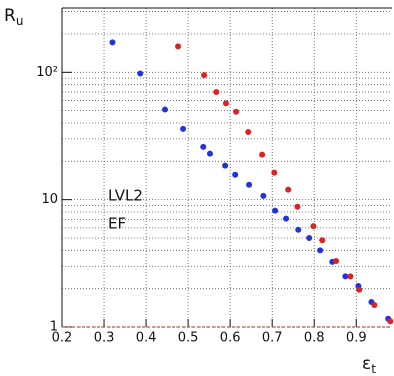 This screenshot has width=394, height=376. I want to click on x-label-main: ε, so click(366, 364).